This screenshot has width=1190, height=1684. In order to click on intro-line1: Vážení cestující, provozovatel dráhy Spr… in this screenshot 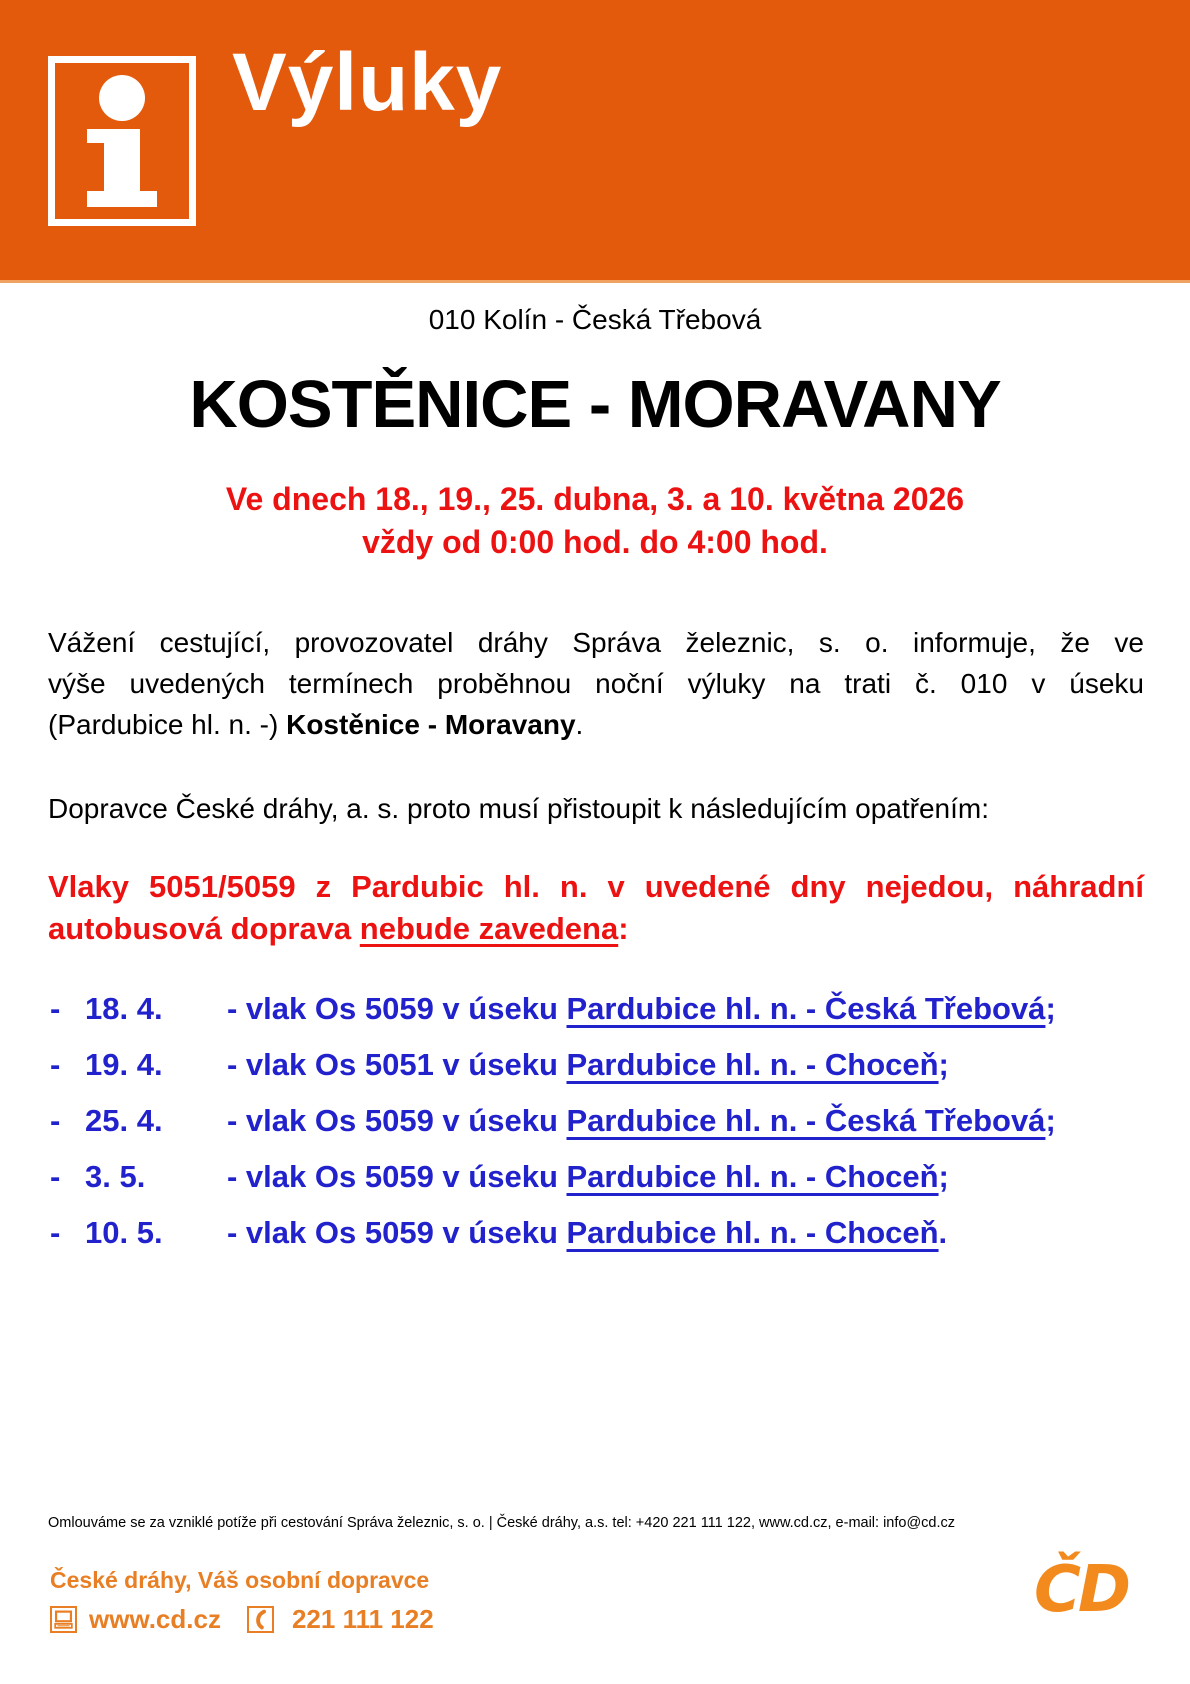, I will do `click(596, 642)`.